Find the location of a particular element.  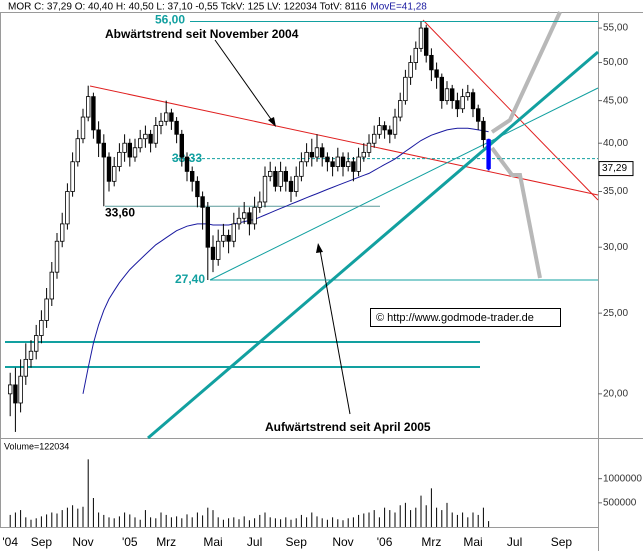

y-tick-label: 30,00 is located at coordinates (615, 247).